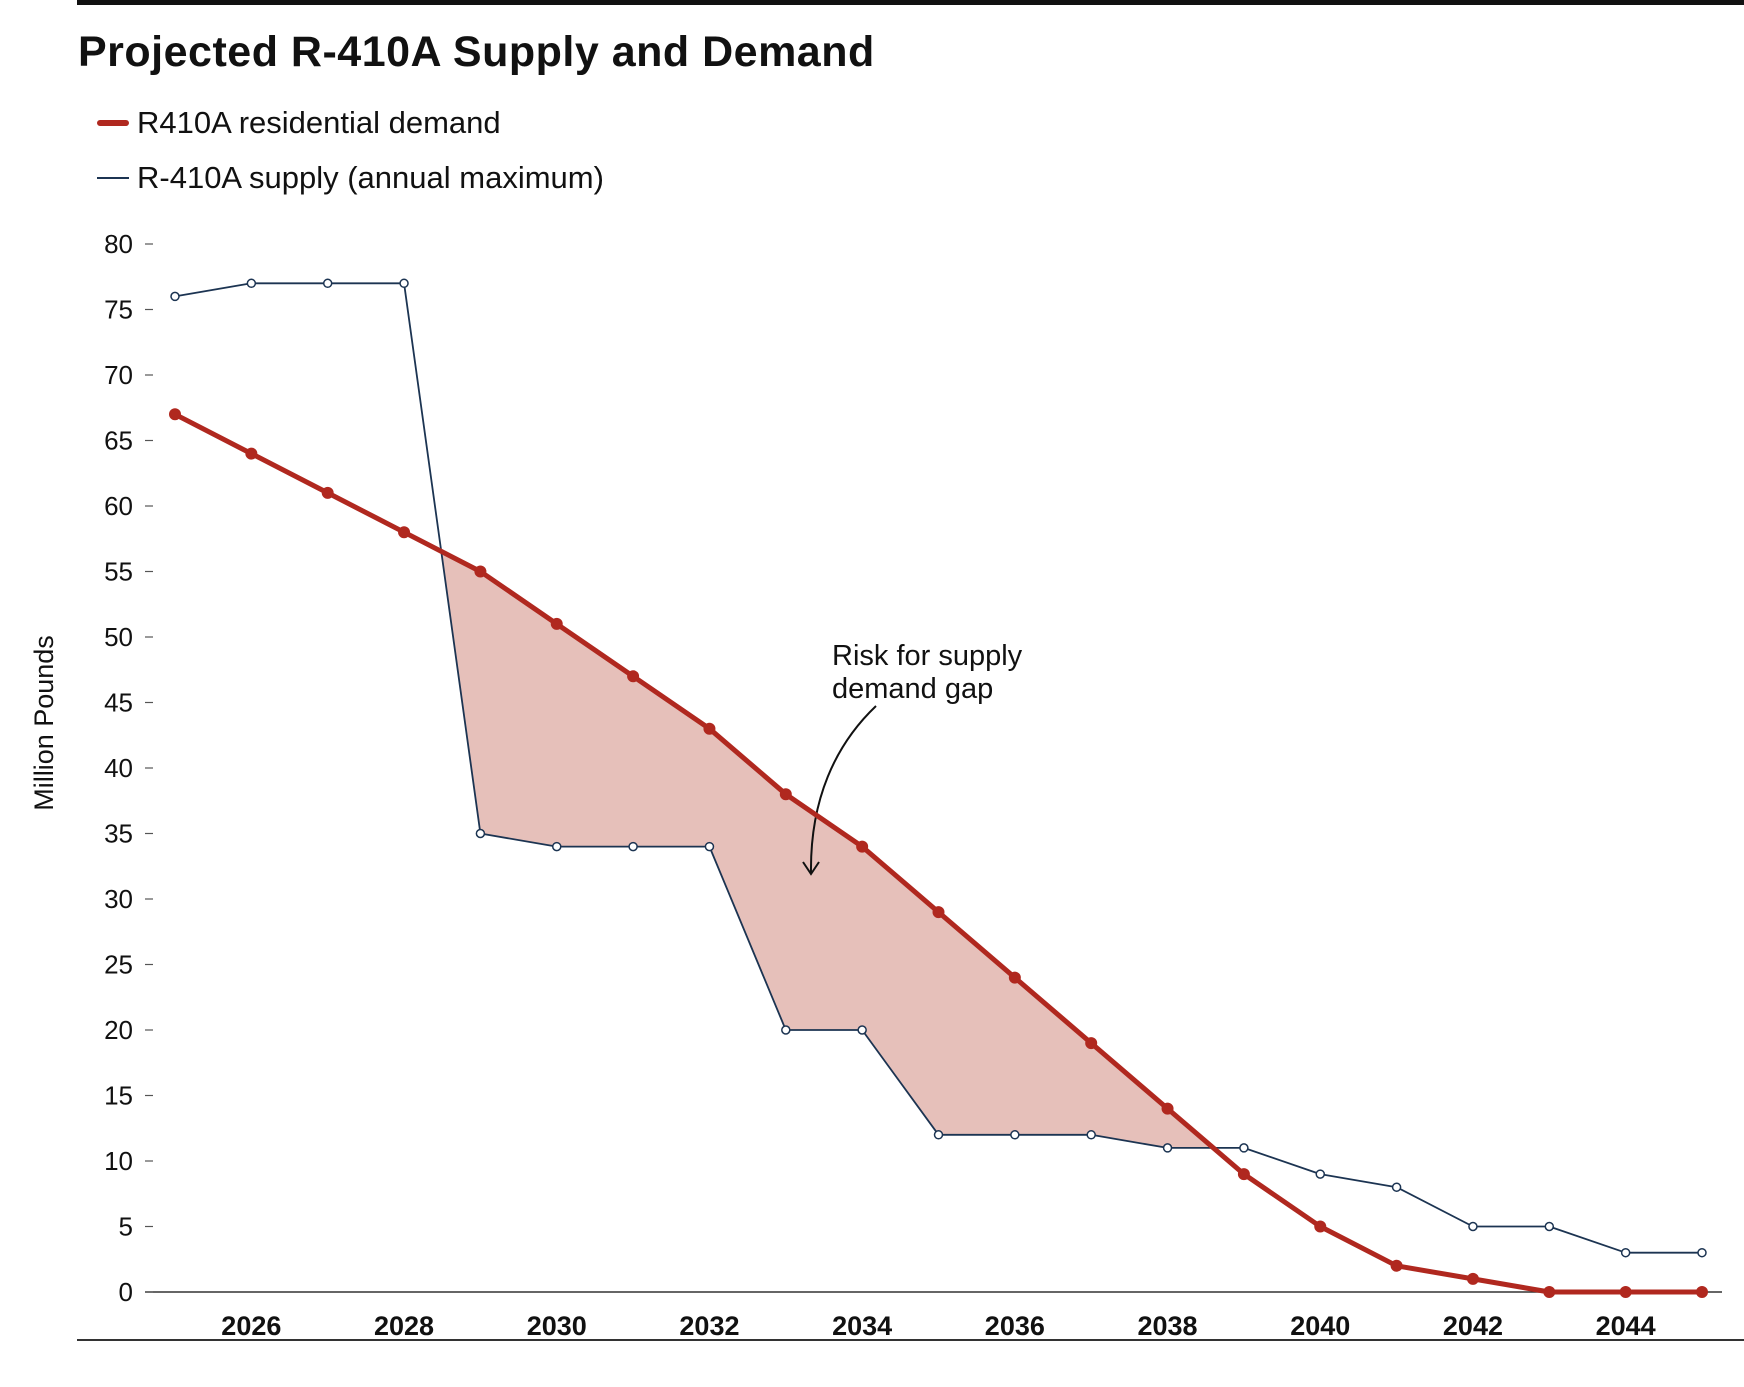 Image resolution: width=1744 pixels, height=1387 pixels. I want to click on y-tick-label: 15, so click(118, 1096).